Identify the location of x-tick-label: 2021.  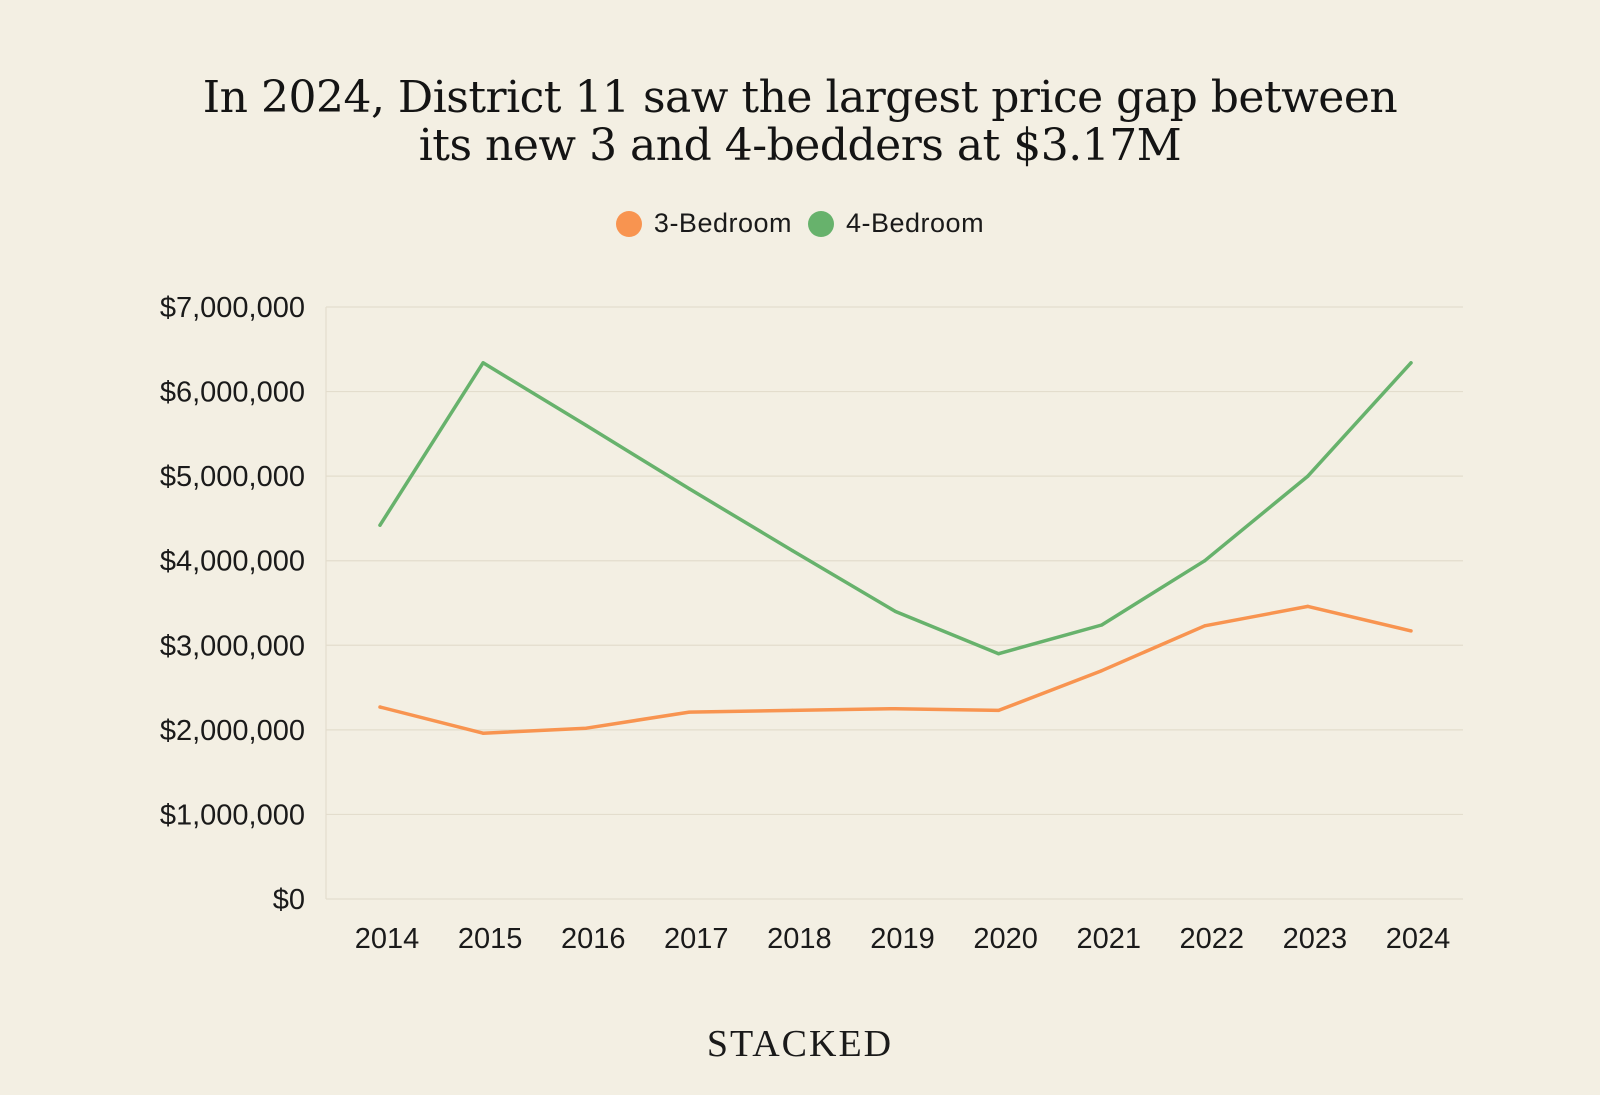
(1108, 939).